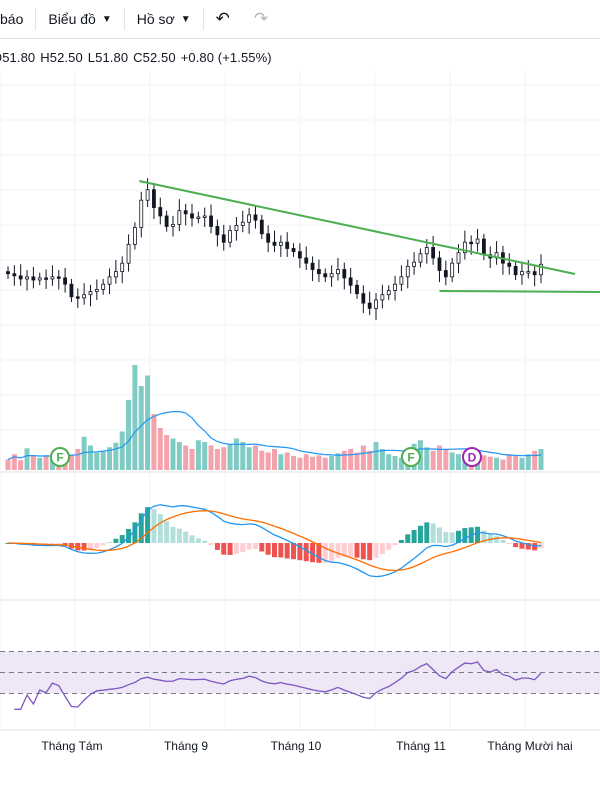  I want to click on signal-line, so click(274, 541).